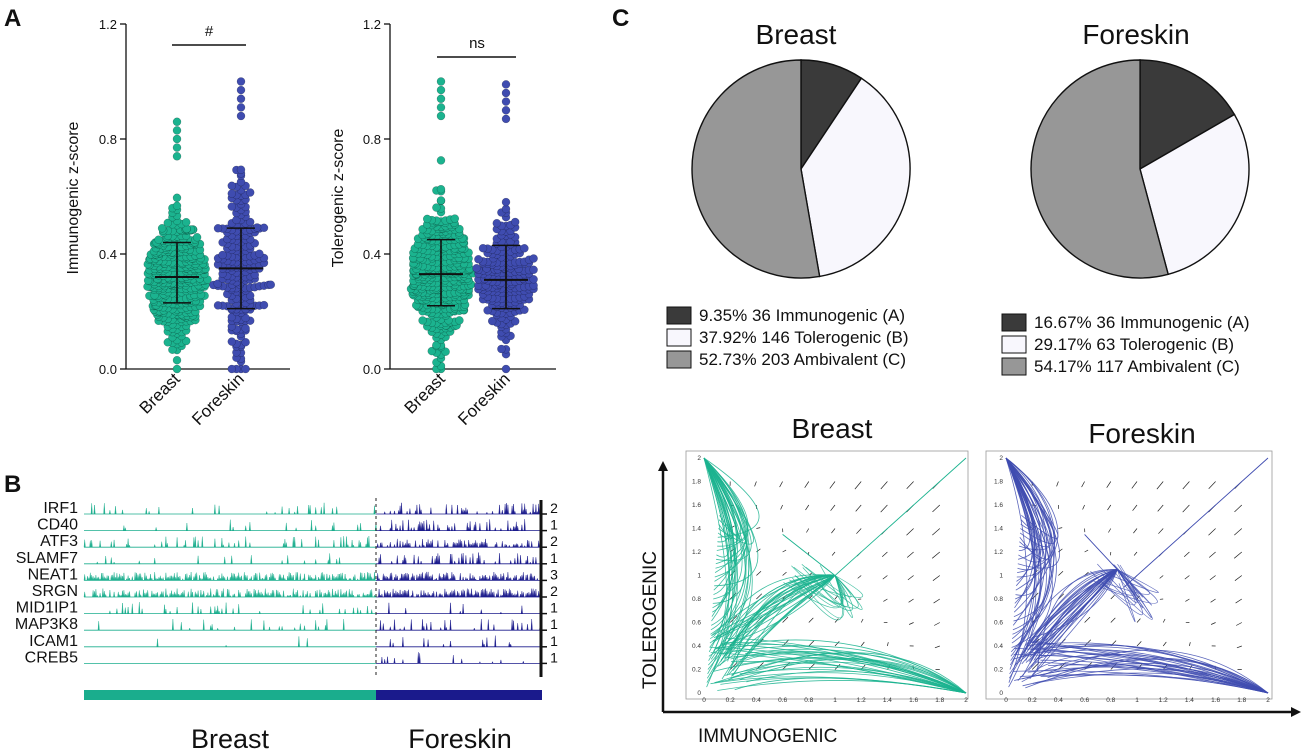 This screenshot has height=750, width=1308. Describe the element at coordinates (851, 337) in the screenshot. I see `legend-label: Tolerogenic (B)` at that location.